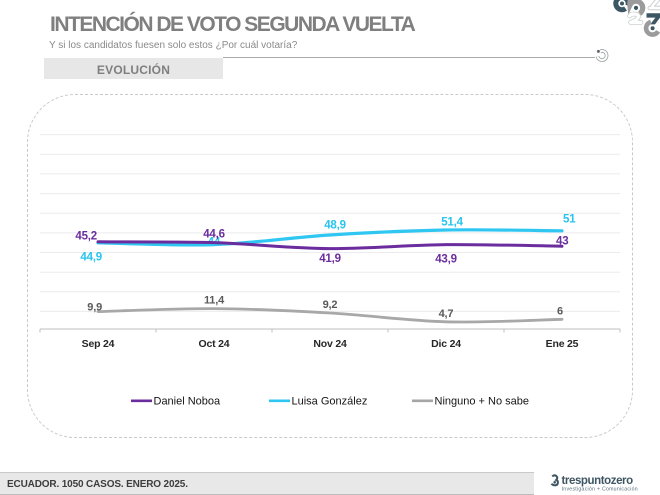 The width and height of the screenshot is (660, 495). Describe the element at coordinates (598, 481) in the screenshot. I see `svg-text: trespuntozero` at that location.